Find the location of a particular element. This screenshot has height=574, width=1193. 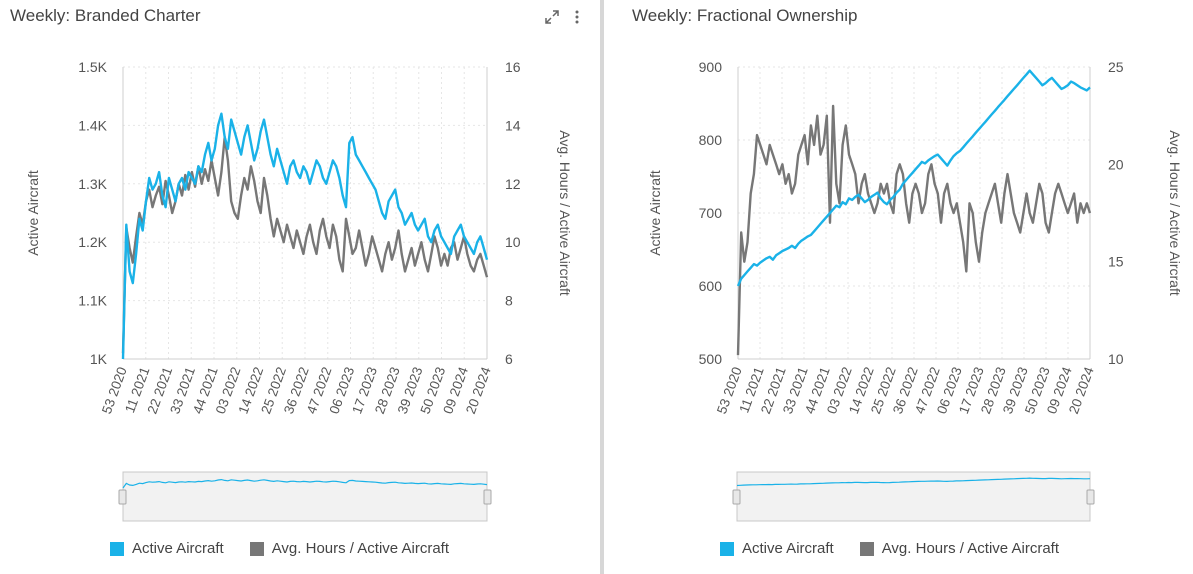

y-right-tick-label: 14 is located at coordinates (513, 125).